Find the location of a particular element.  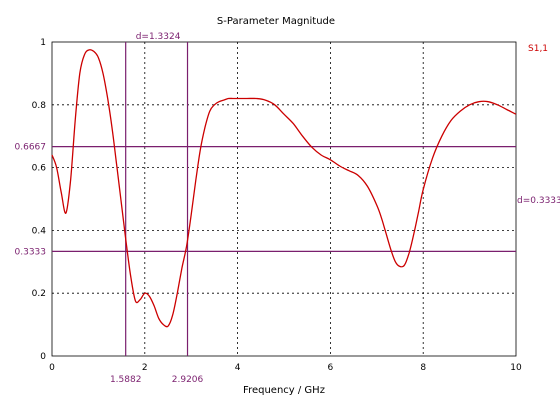

x-tick-label: 0 is located at coordinates (52, 368).